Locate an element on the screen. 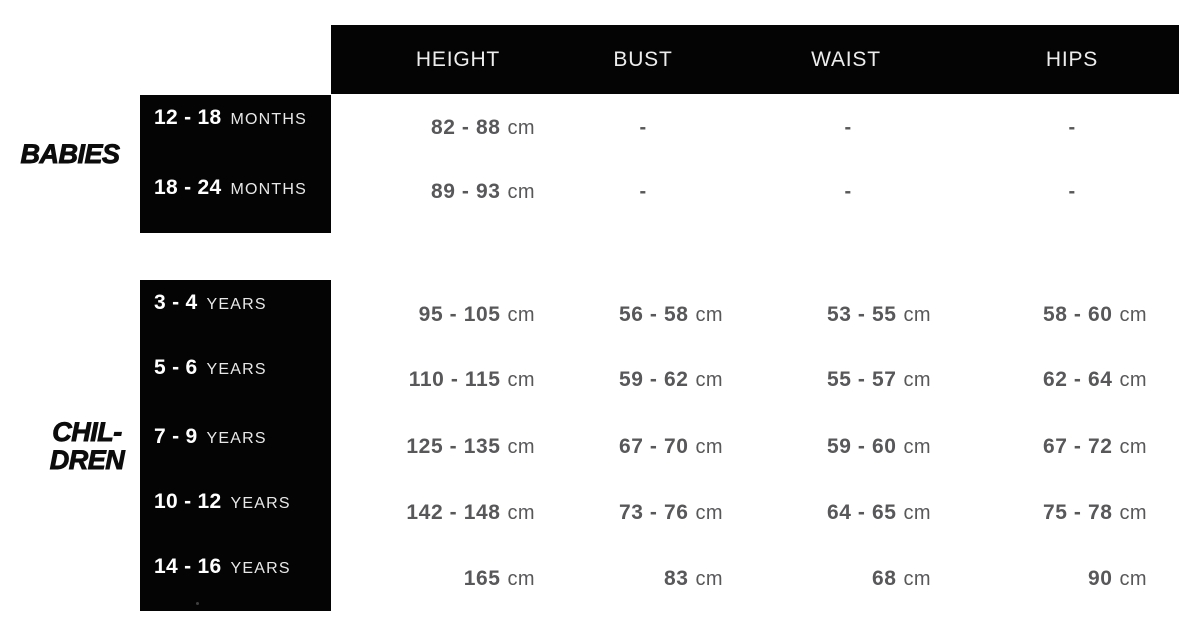  age-range: 10 - 12 is located at coordinates (188, 501).